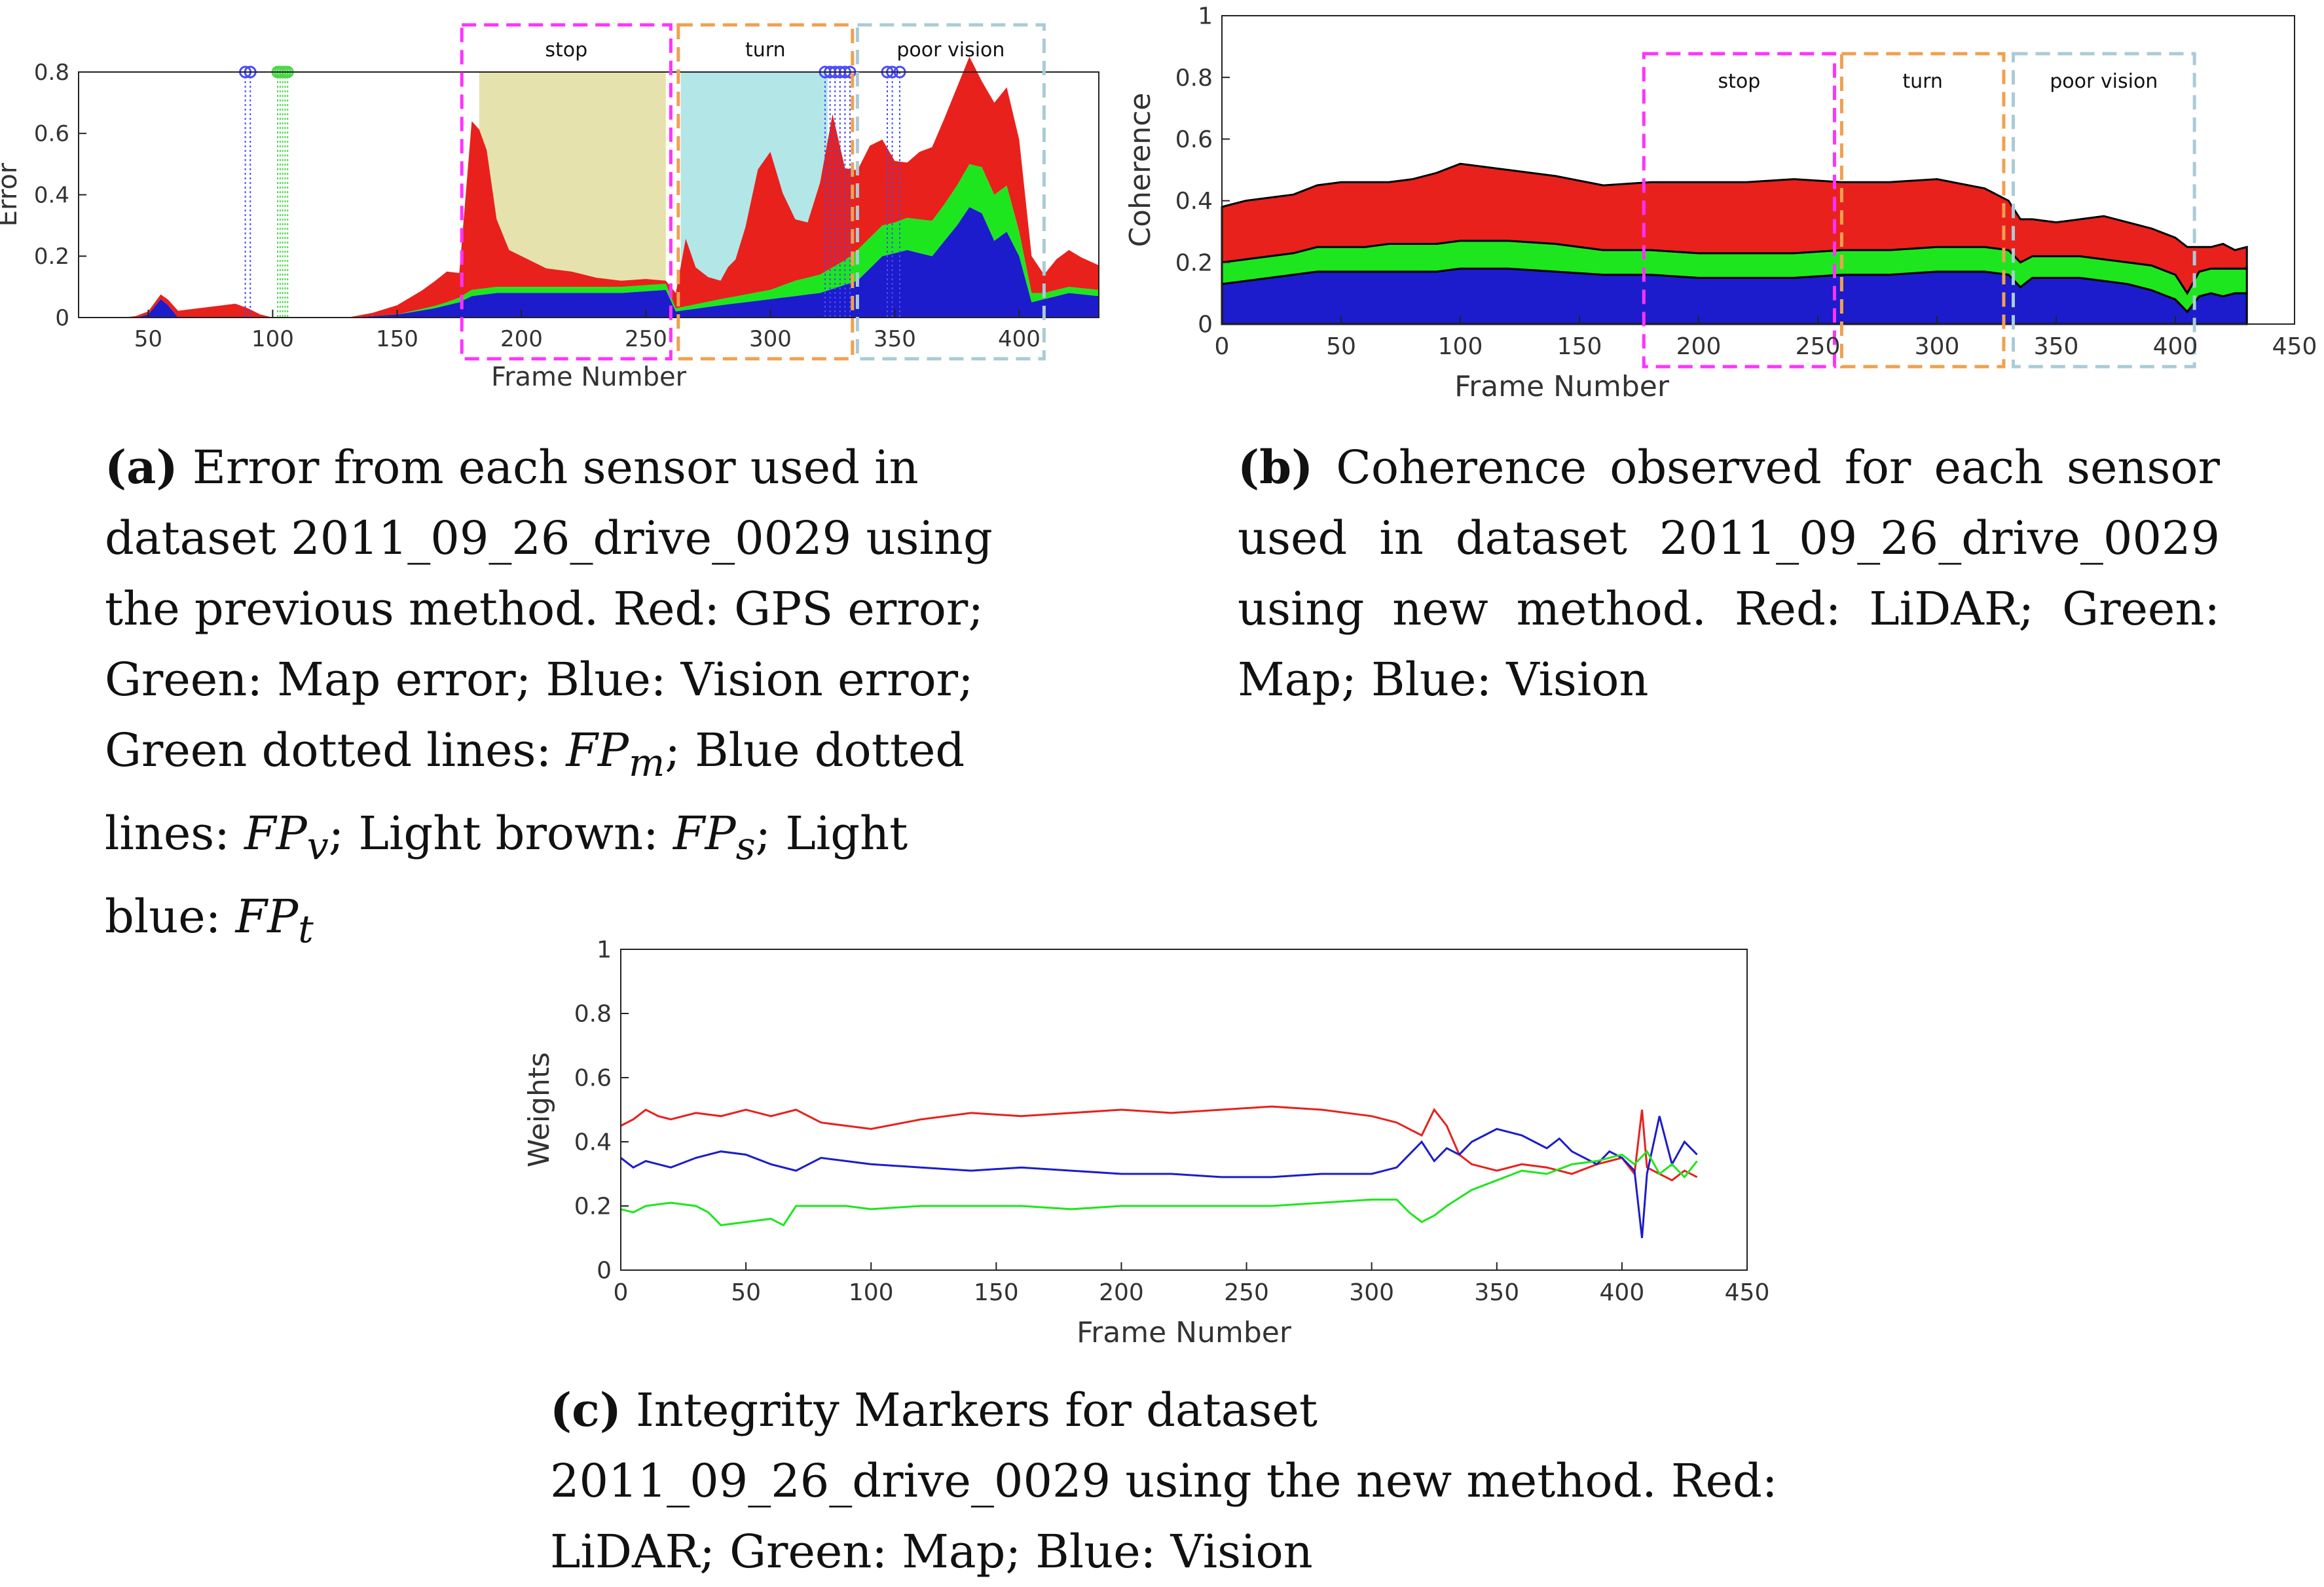 Image resolution: width=2324 pixels, height=1587 pixels. I want to click on caption-a-line2: 2011_09_26_drive_0029 using the previous, so click(549, 573).